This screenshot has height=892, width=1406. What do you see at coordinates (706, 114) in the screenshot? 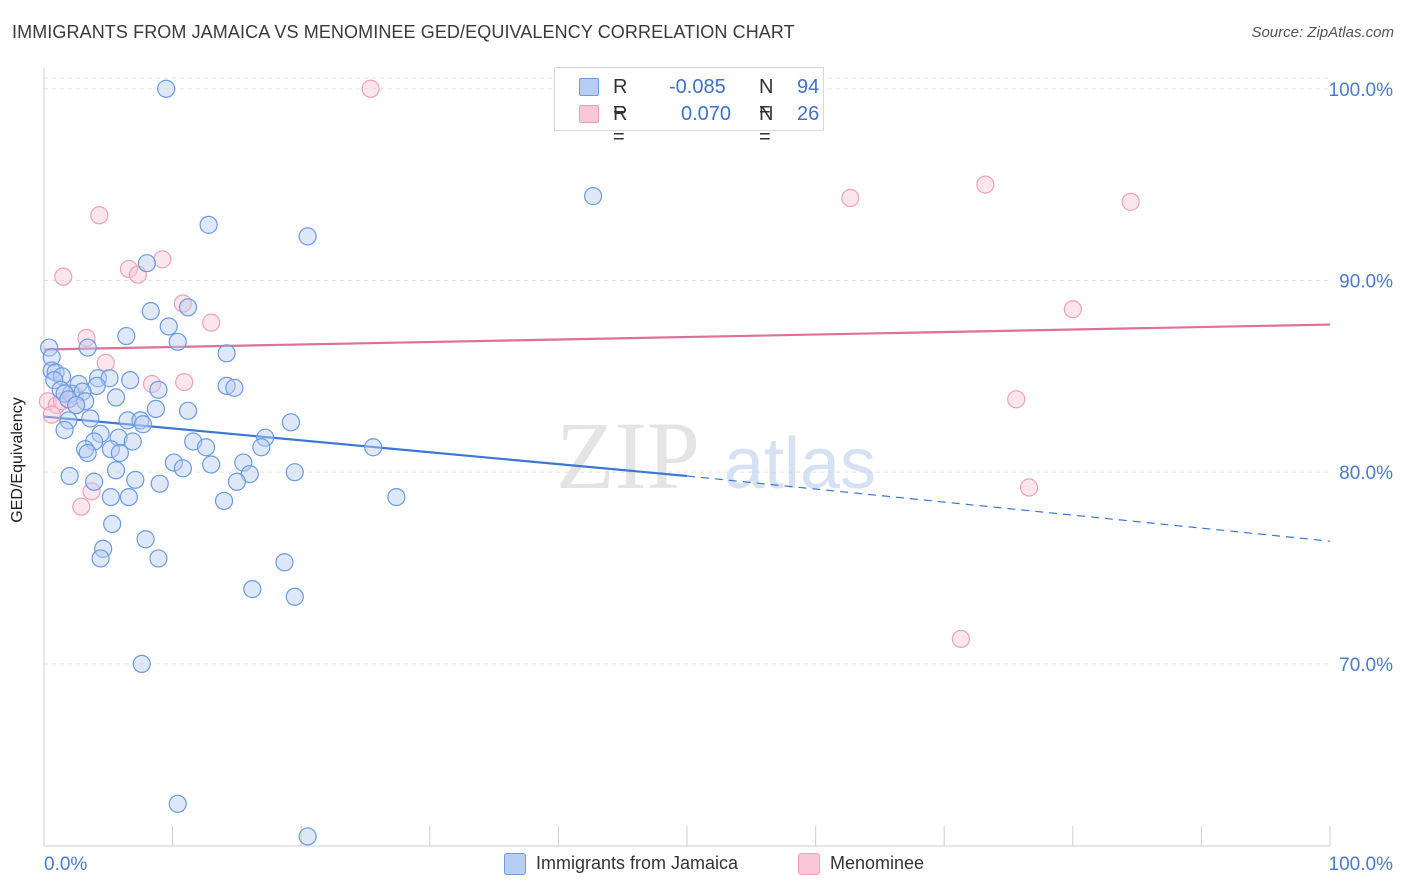
I see `legend-r-value: 0.070` at bounding box center [706, 114].